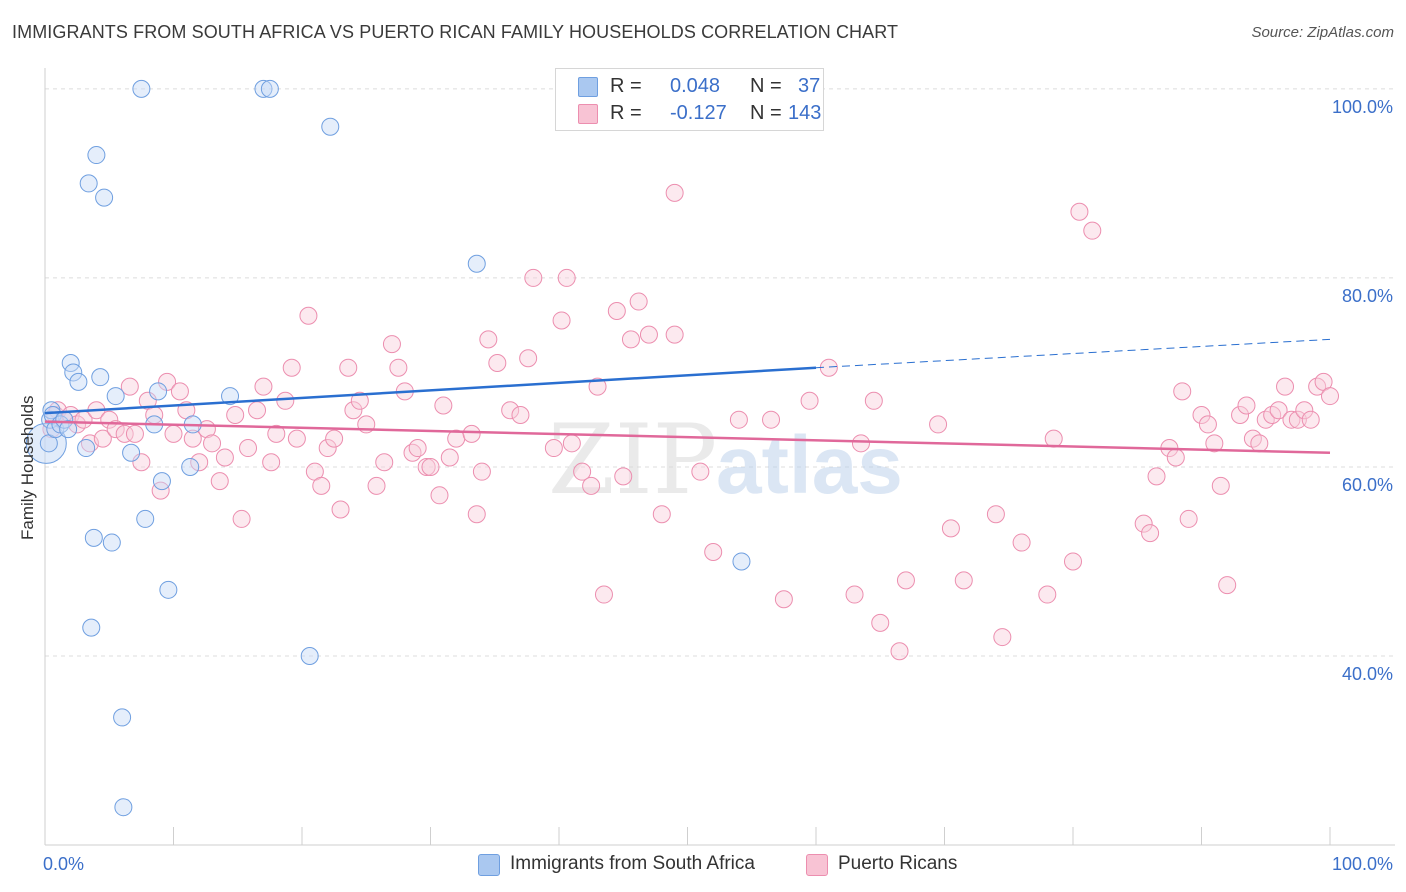 This screenshot has height=892, width=1406. I want to click on trend-lines, so click(687, 396).